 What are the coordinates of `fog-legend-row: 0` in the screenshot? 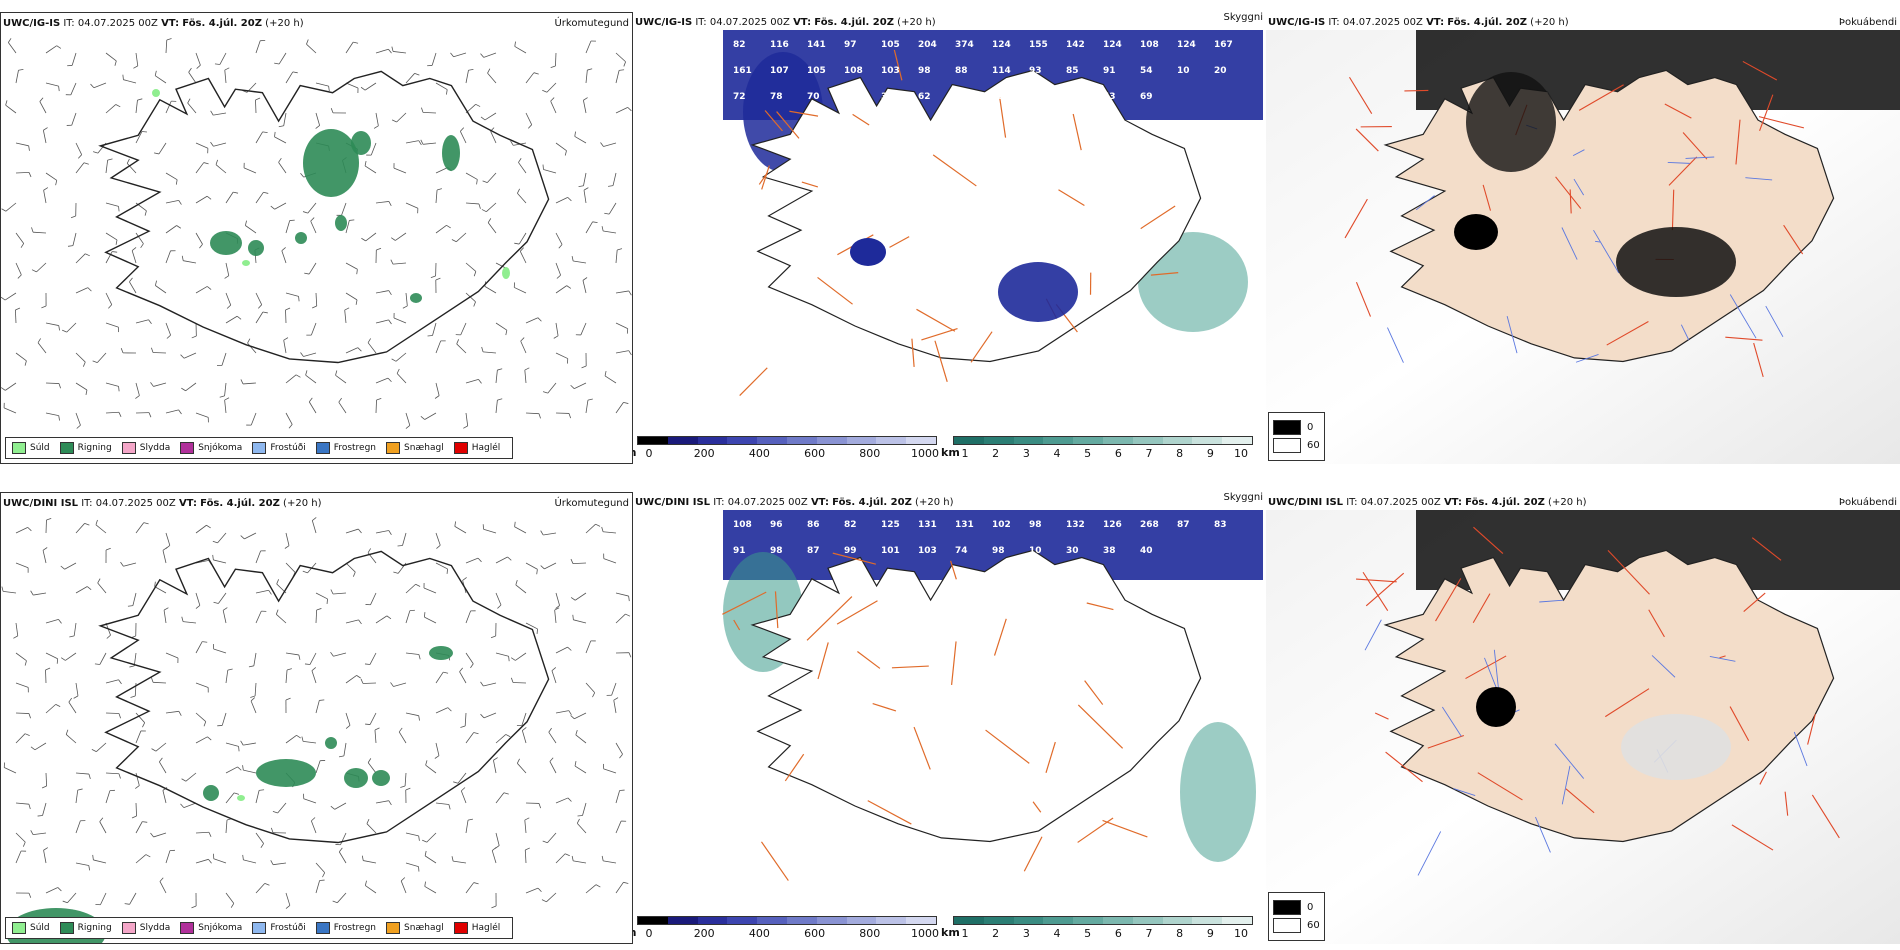 It's located at (1296, 907).